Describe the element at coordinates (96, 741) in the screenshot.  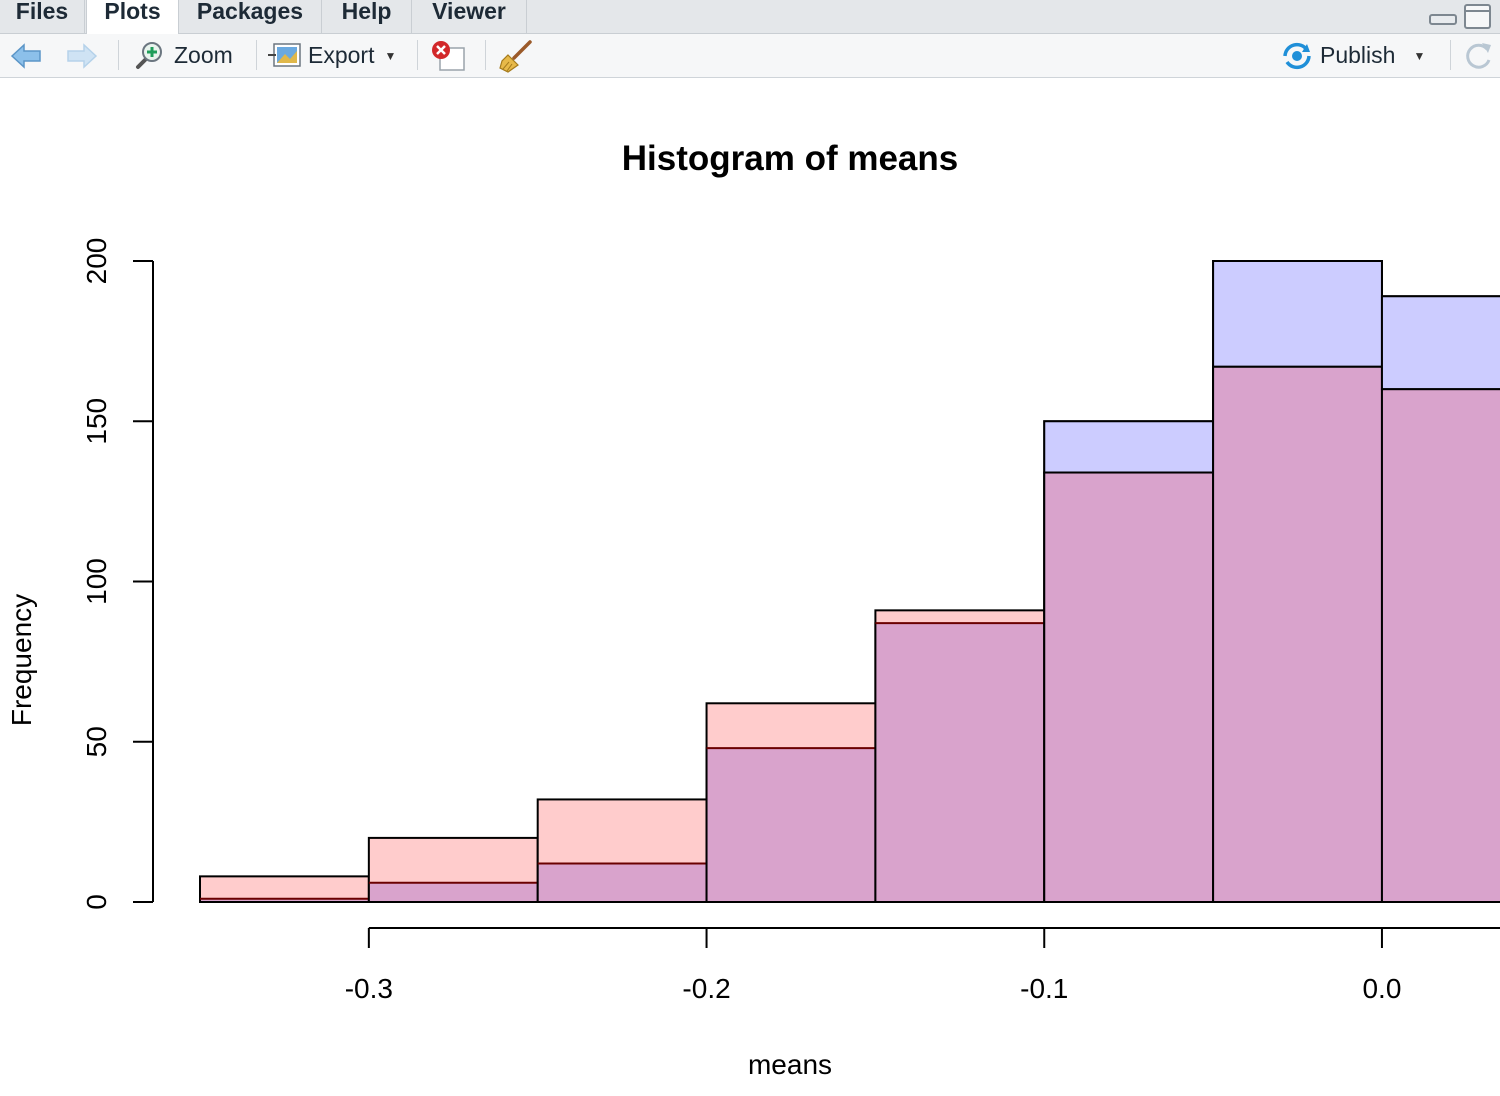
I see `y-tick-label: 50` at that location.